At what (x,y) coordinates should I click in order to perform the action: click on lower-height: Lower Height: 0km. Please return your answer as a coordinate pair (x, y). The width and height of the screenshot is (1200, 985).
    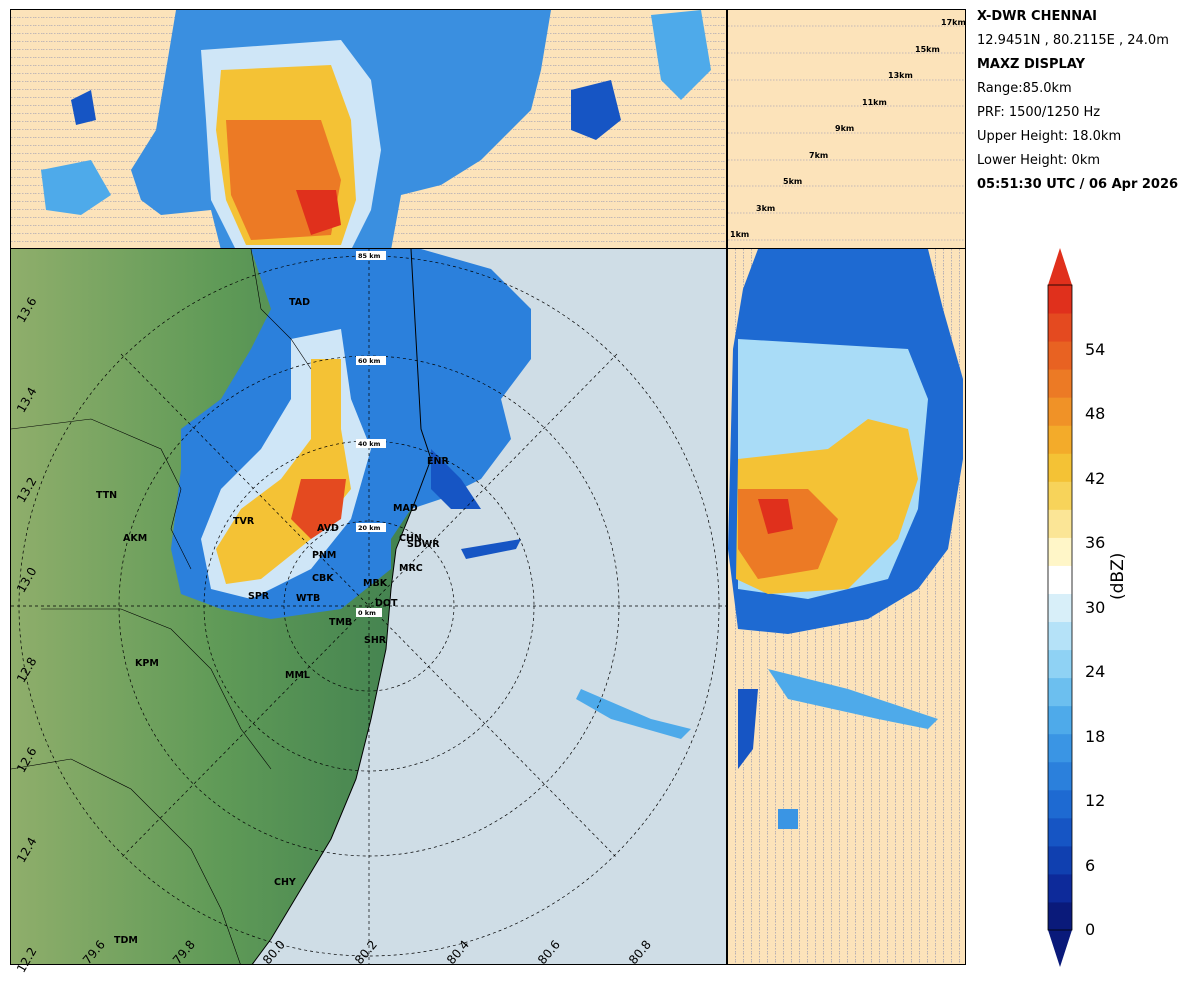
    Looking at the image, I should click on (1039, 160).